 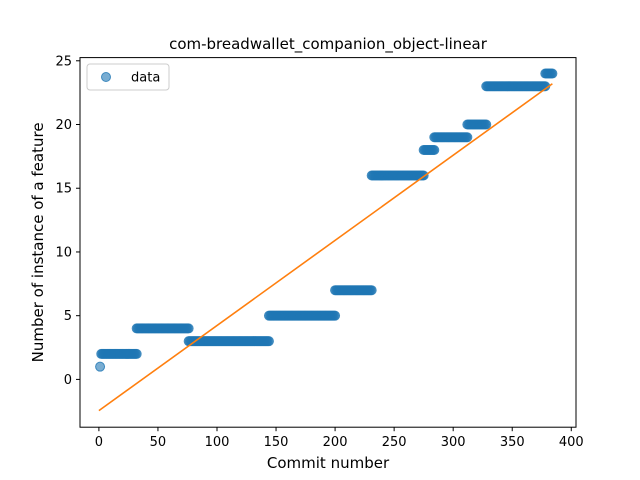 What do you see at coordinates (158, 442) in the screenshot?
I see `x-tick-label: 50` at bounding box center [158, 442].